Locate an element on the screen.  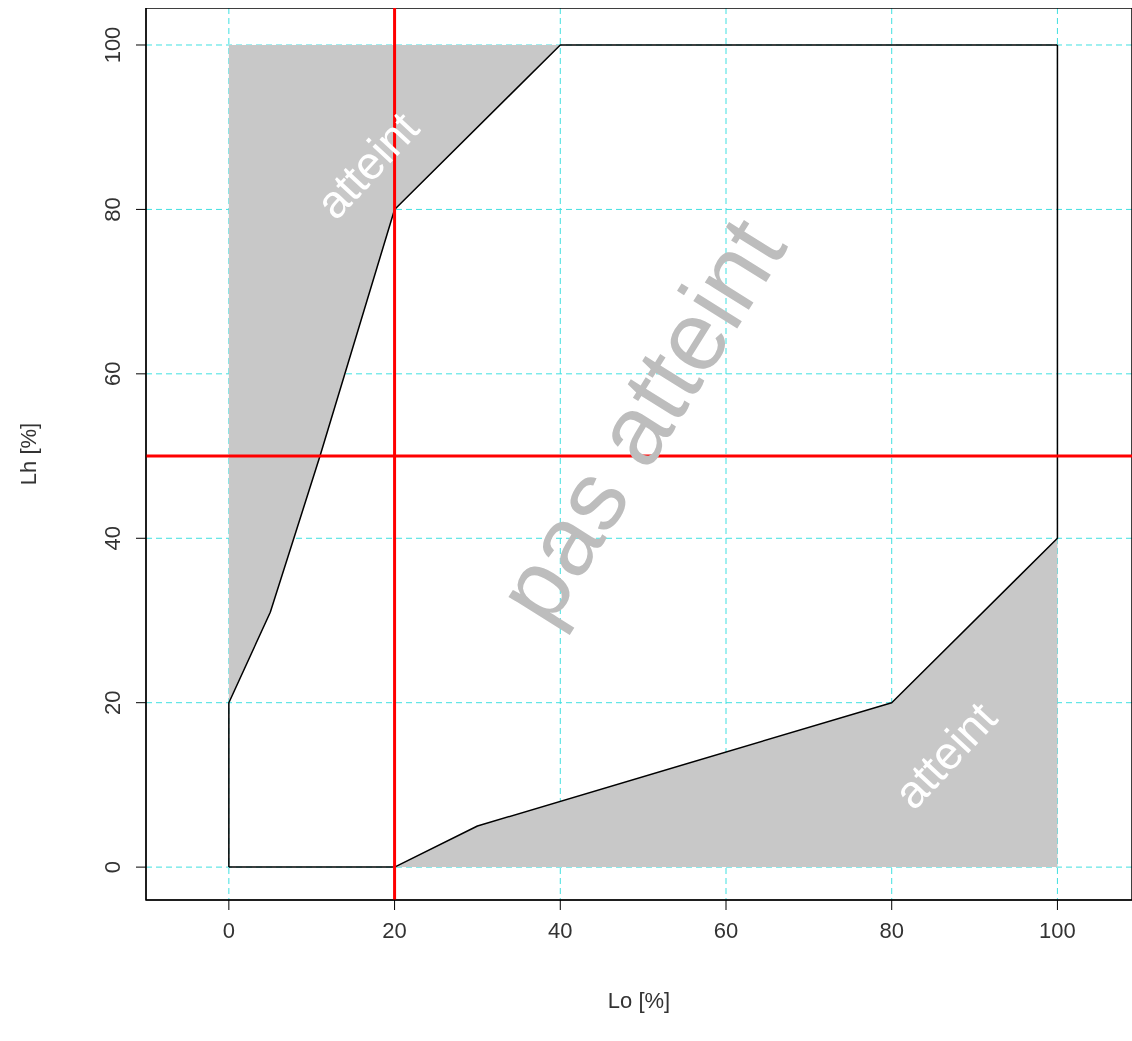
y-axis-title: Lh [%] is located at coordinates (28, 454).